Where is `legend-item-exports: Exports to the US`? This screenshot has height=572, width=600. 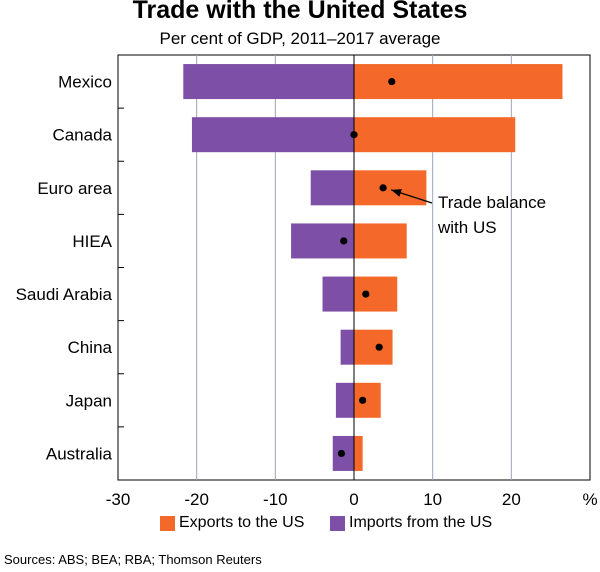
legend-item-exports: Exports to the US is located at coordinates (232, 523).